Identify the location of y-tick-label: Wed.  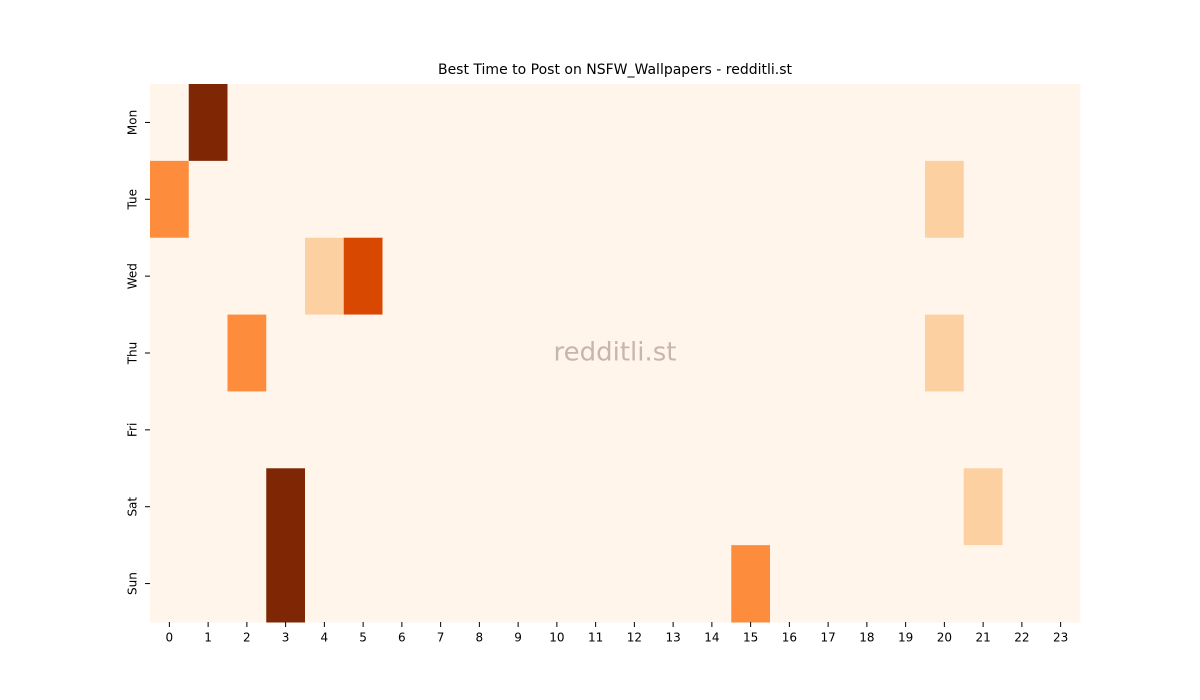
(133, 276).